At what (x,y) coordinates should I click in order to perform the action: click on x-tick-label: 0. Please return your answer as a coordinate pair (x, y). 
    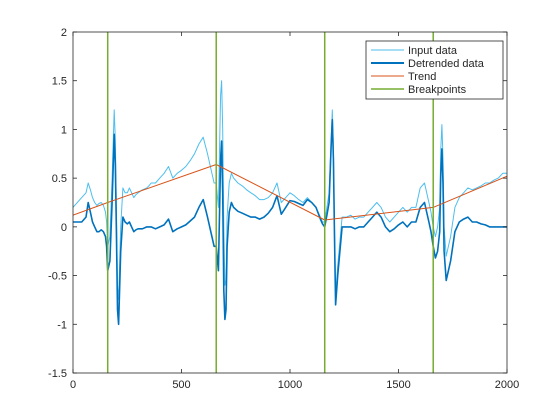
    Looking at the image, I should click on (73, 385).